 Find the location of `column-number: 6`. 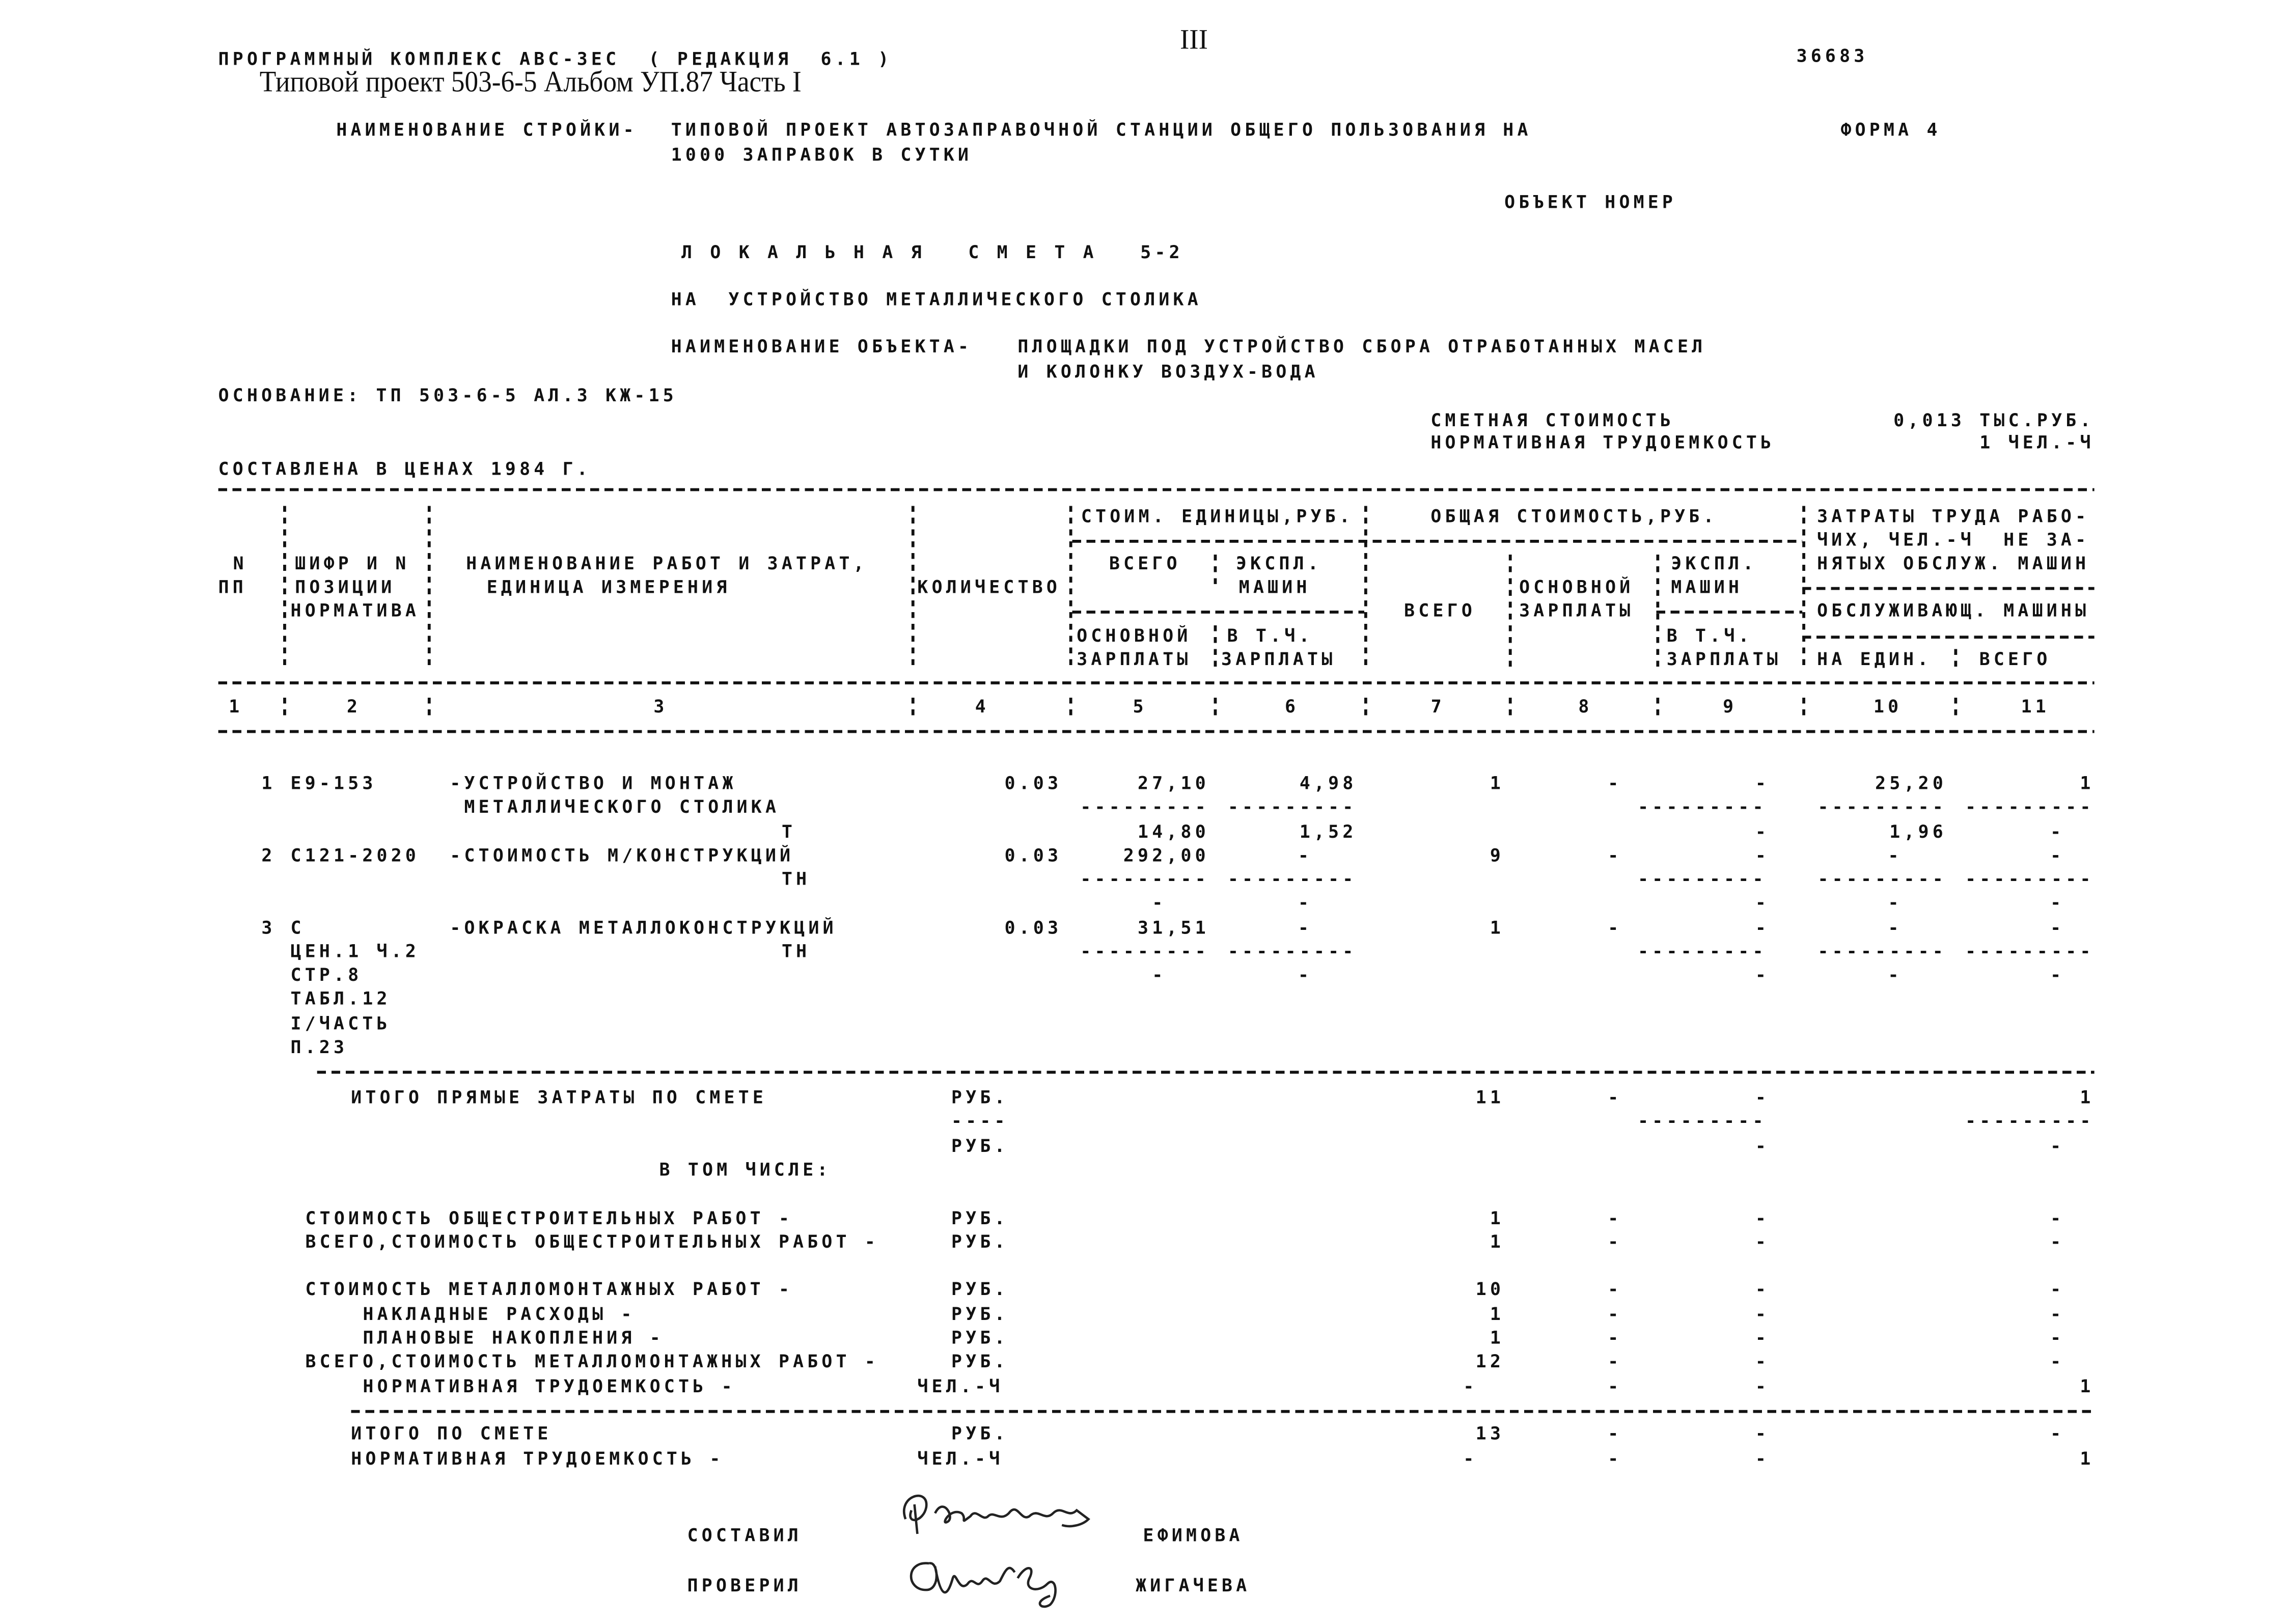

column-number: 6 is located at coordinates (1292, 706).